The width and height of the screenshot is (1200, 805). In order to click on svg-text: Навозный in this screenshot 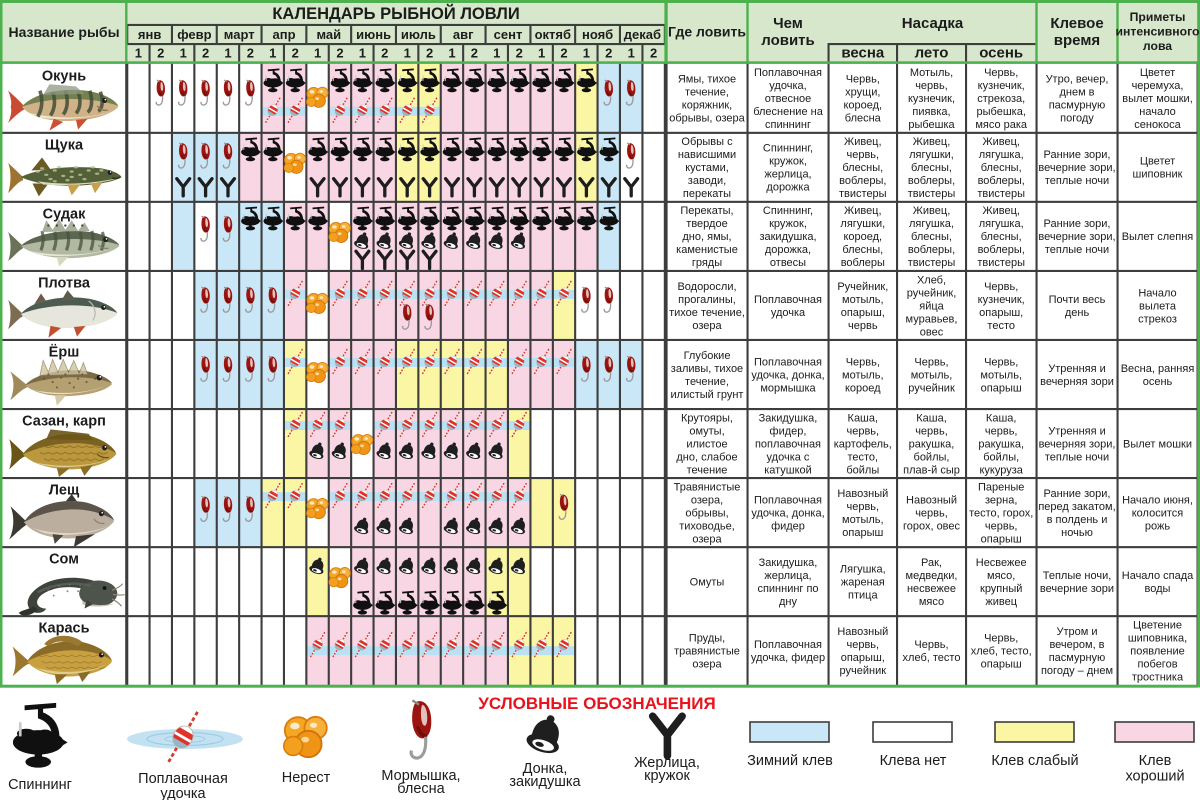, I will do `click(931, 500)`.